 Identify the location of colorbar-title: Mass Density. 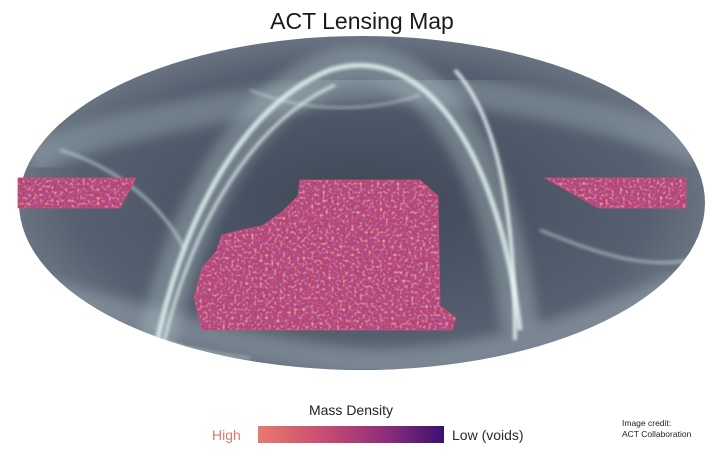
(351, 410).